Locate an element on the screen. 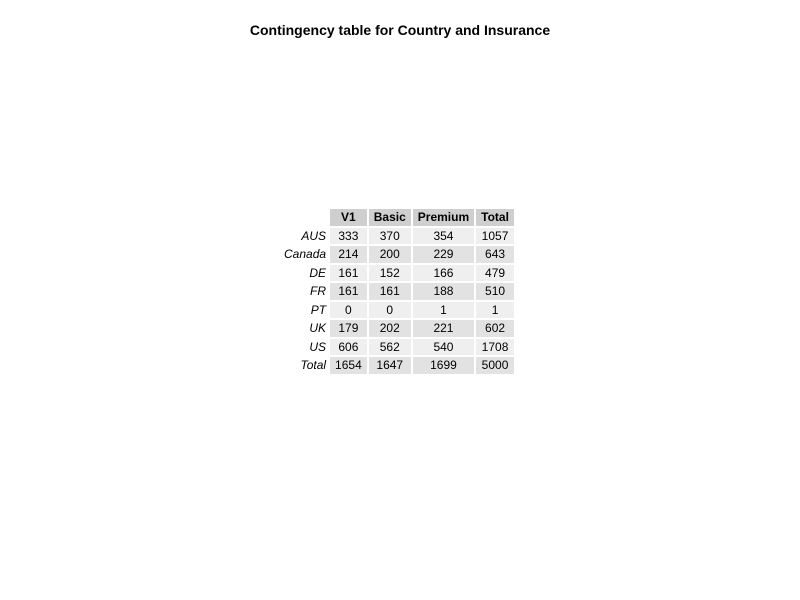 The image size is (800, 600). table-row: AUS 333 370 354 1057 is located at coordinates (397, 235).